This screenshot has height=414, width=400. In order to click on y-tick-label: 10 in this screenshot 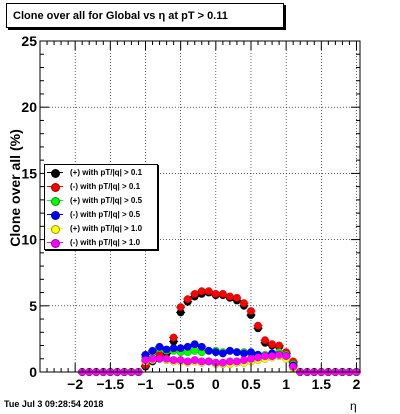, I will do `click(29, 240)`.